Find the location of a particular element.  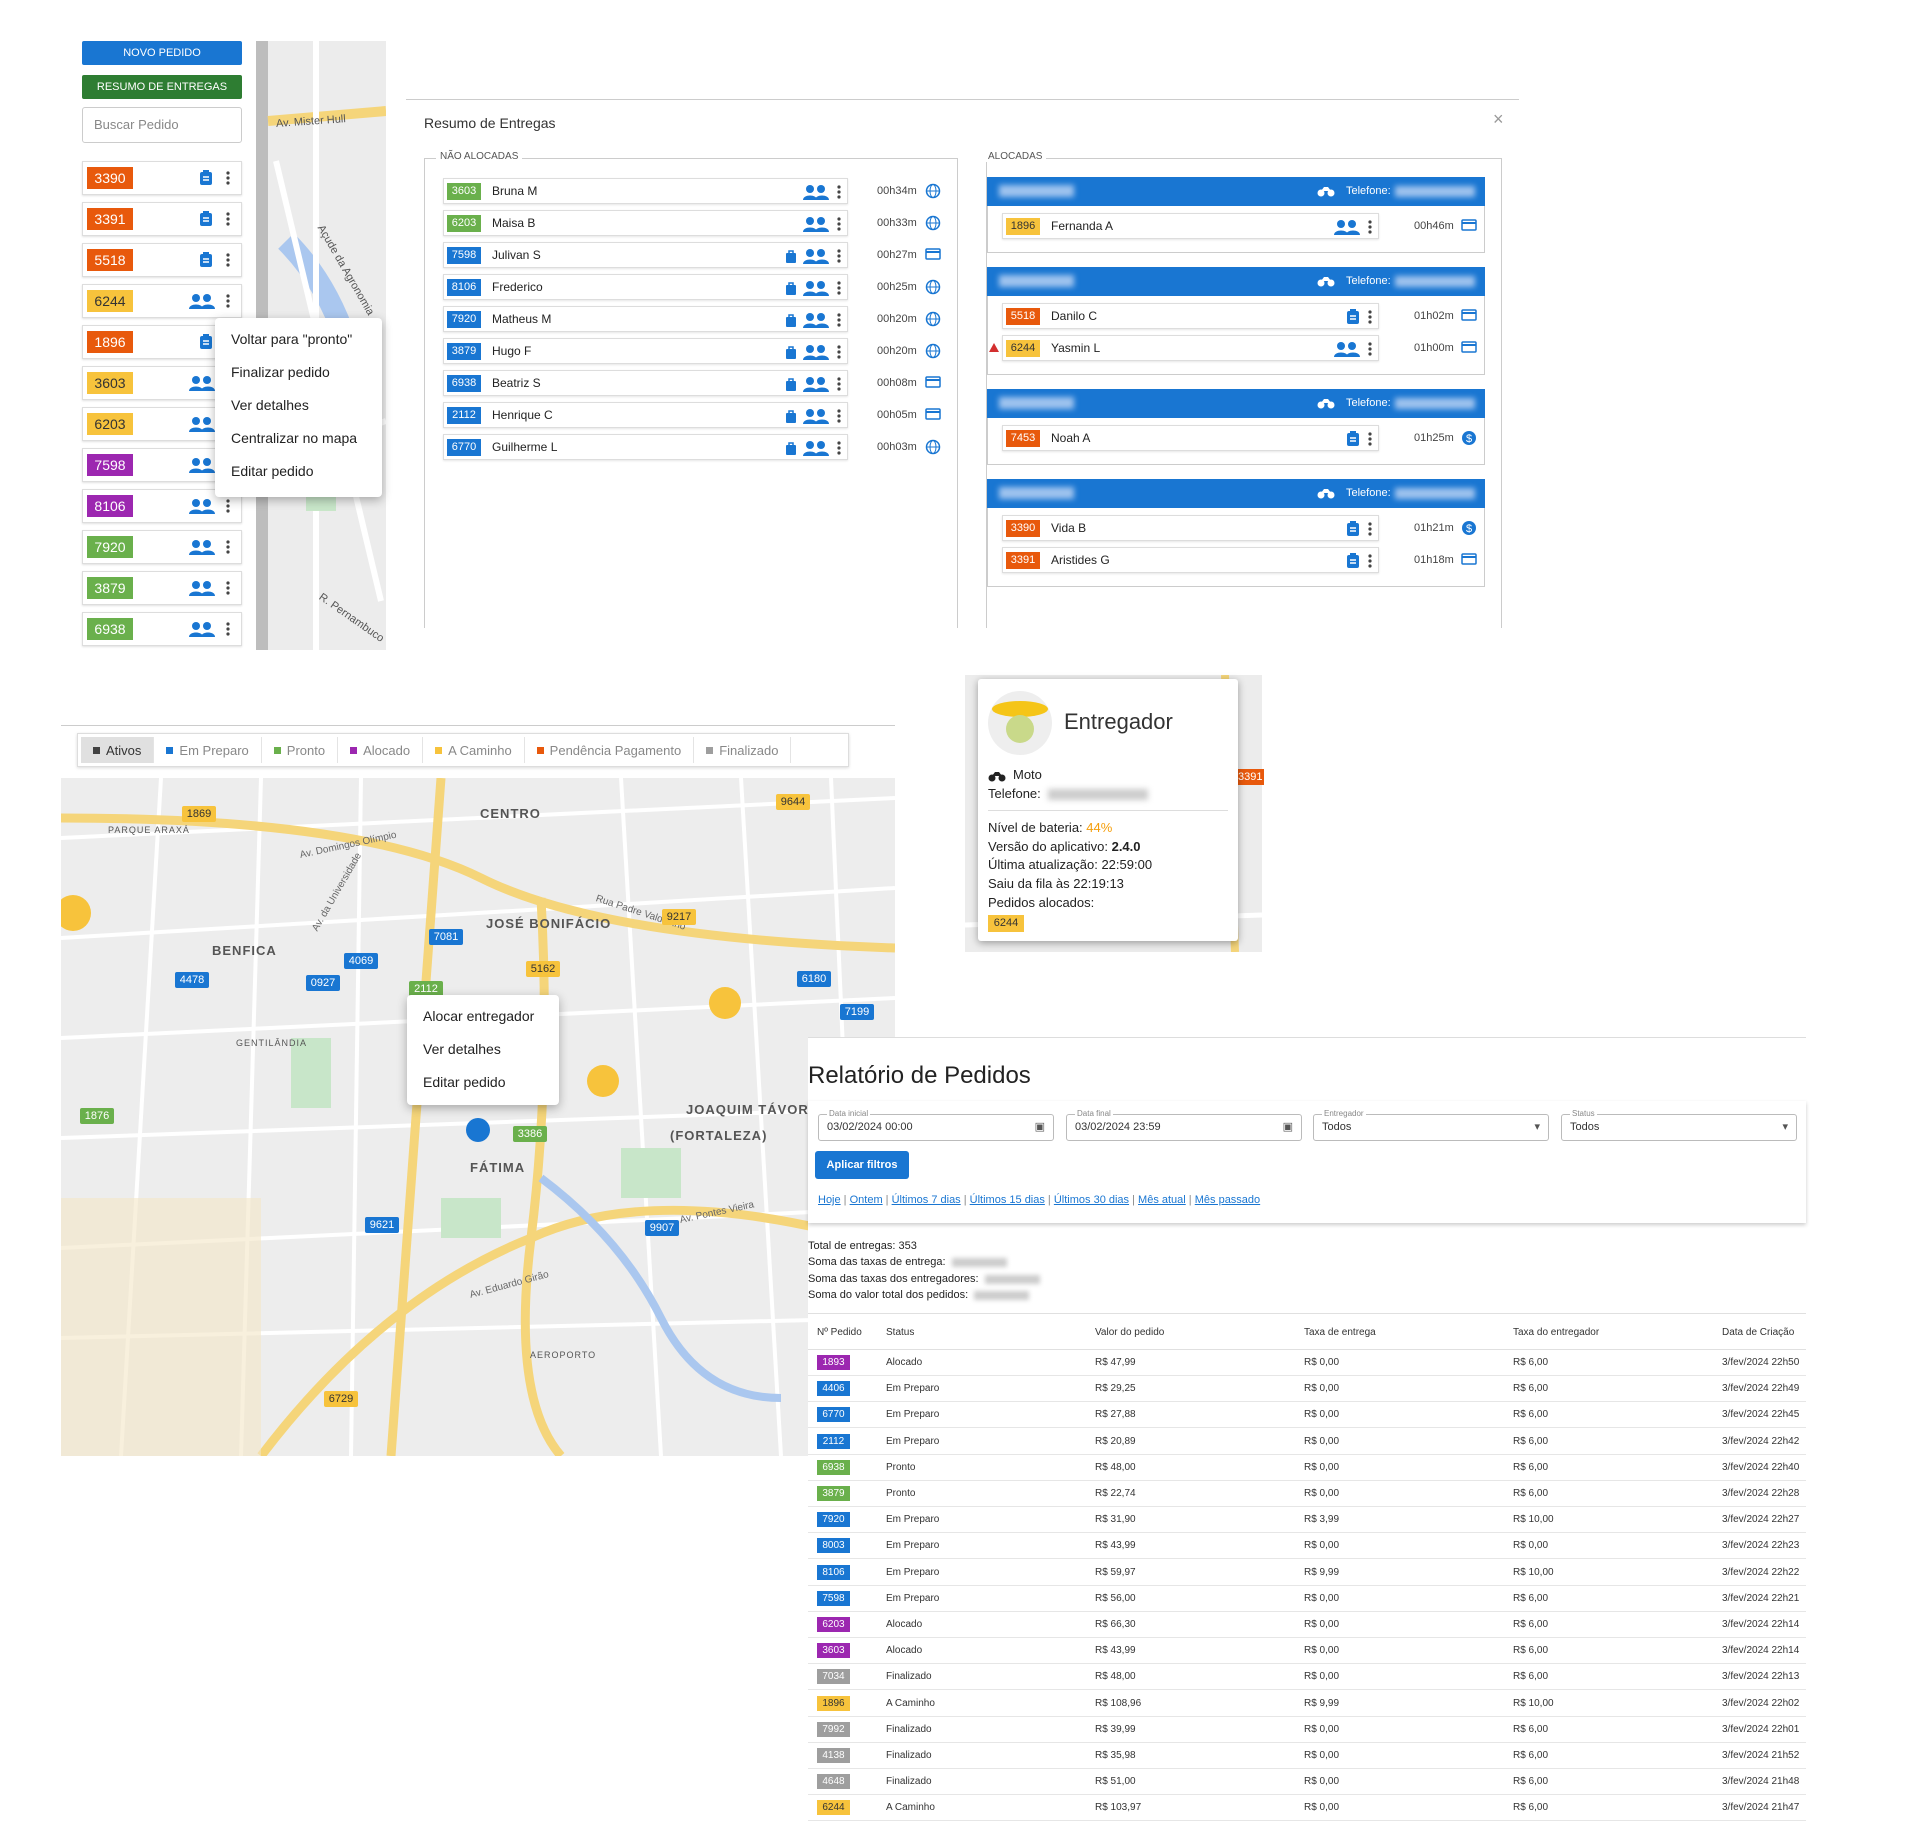

delivery-row: 1896 Fernanda A is located at coordinates (1190, 226).